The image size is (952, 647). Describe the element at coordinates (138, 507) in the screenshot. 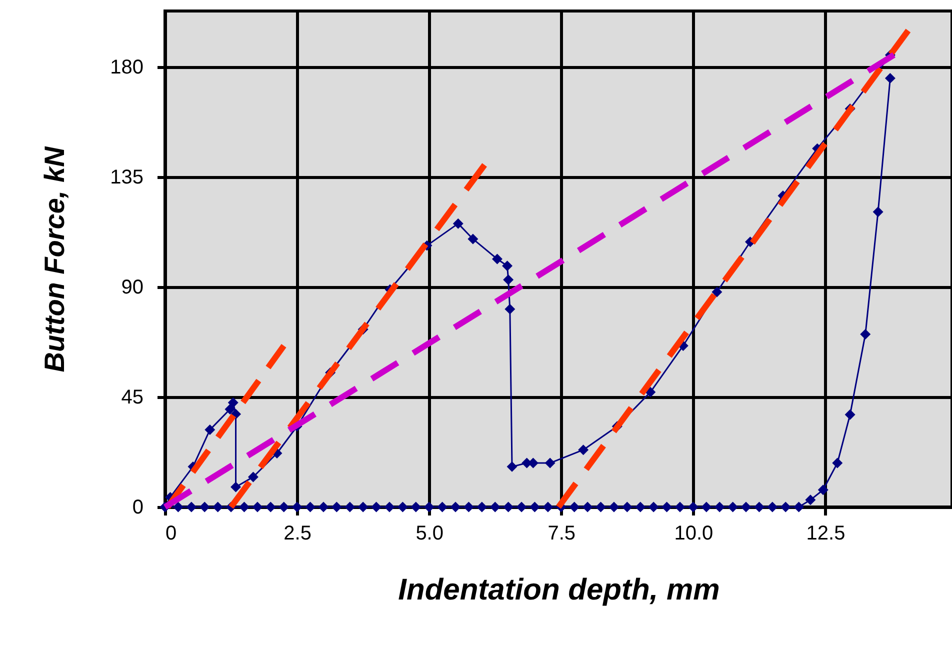

I see `y-tick-label: 0` at that location.